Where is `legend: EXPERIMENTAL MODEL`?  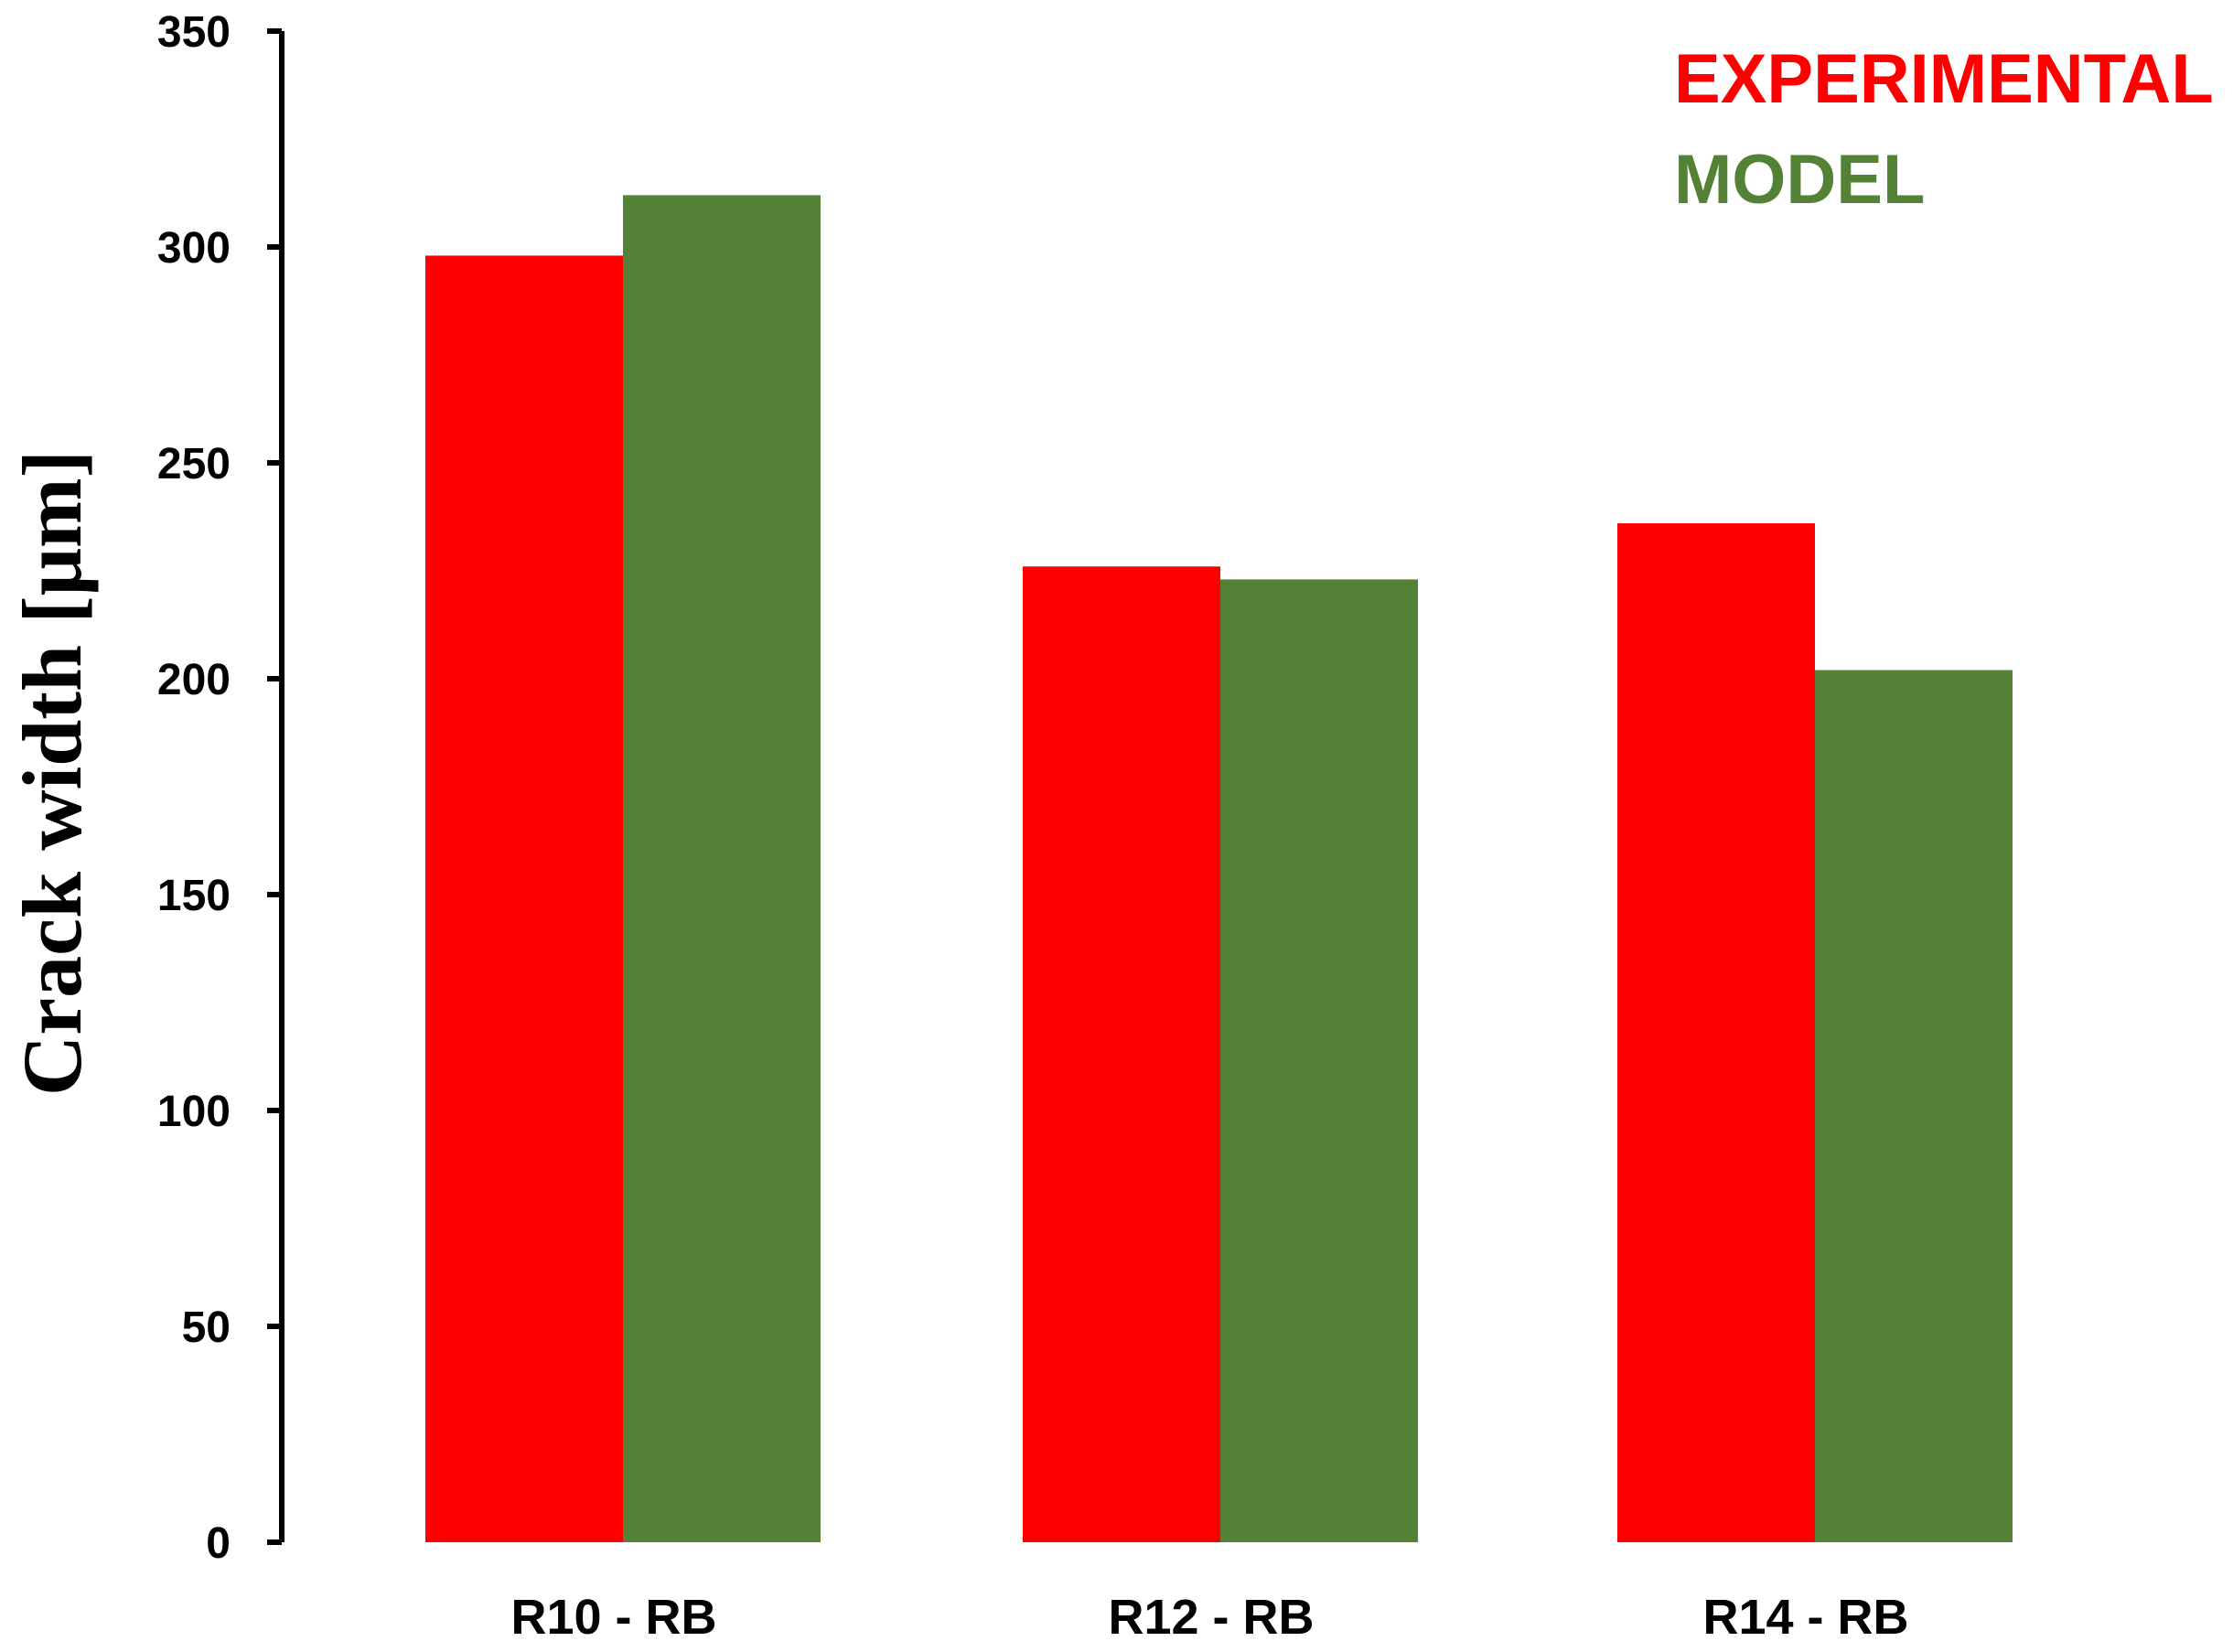
legend: EXPERIMENTAL MODEL is located at coordinates (1944, 129).